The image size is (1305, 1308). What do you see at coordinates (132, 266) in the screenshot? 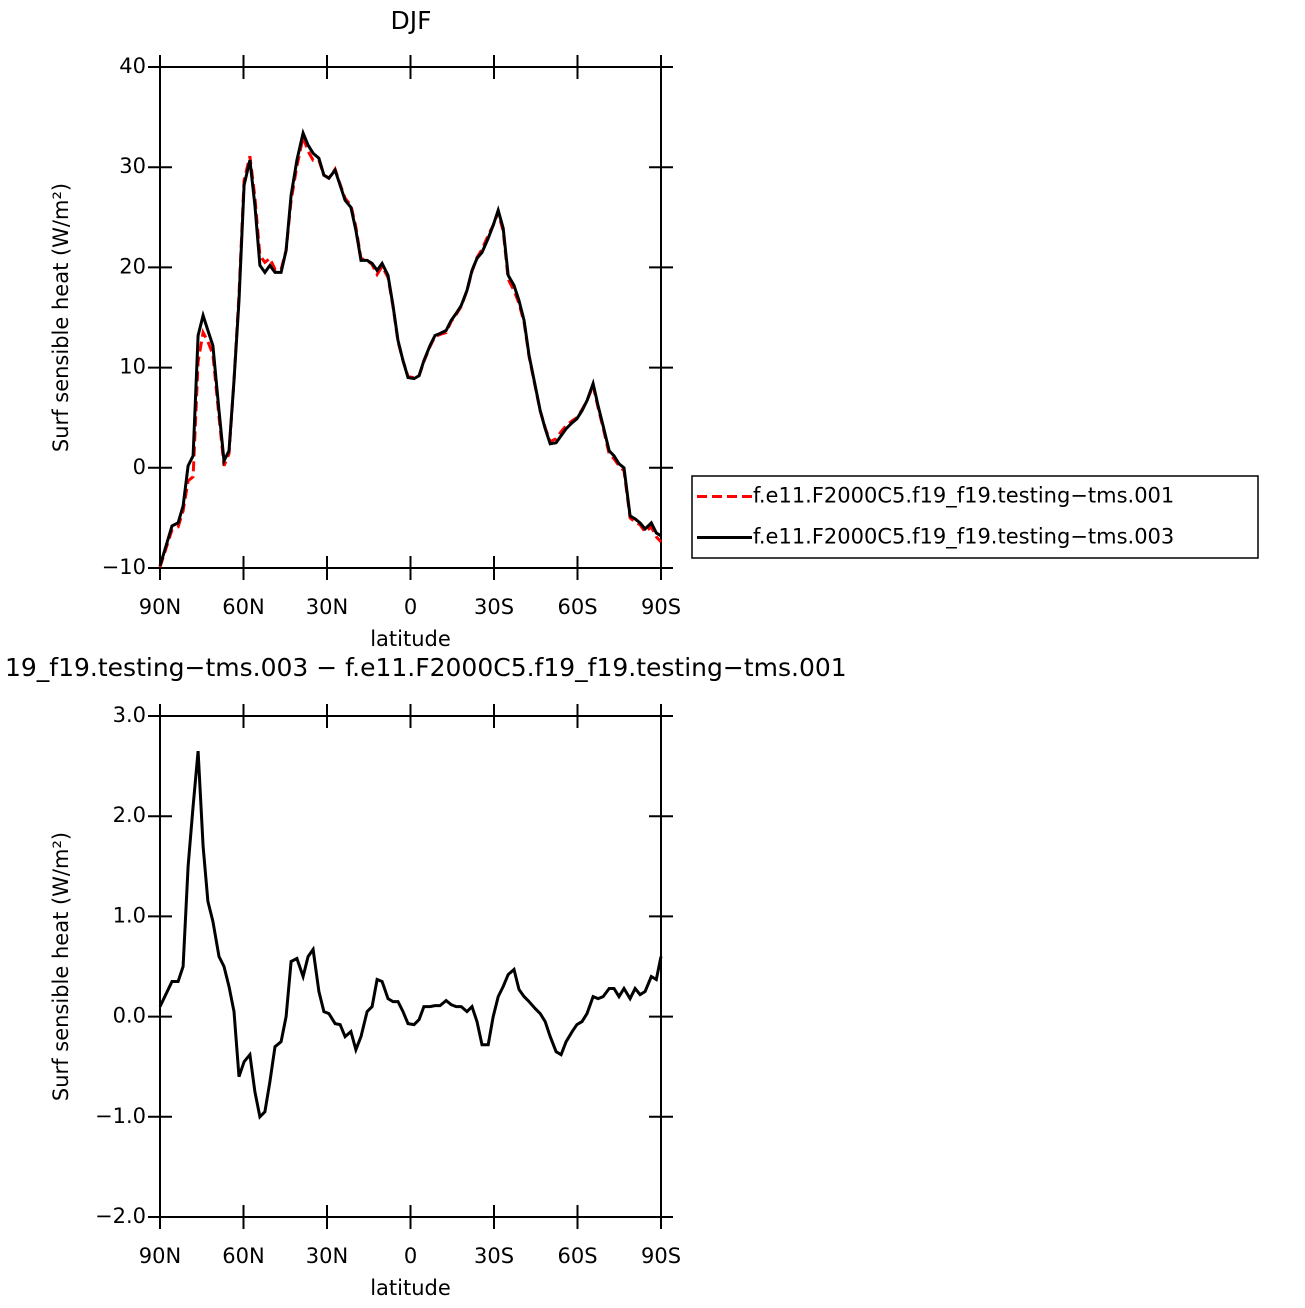
I see `y-tick-label: 20` at bounding box center [132, 266].